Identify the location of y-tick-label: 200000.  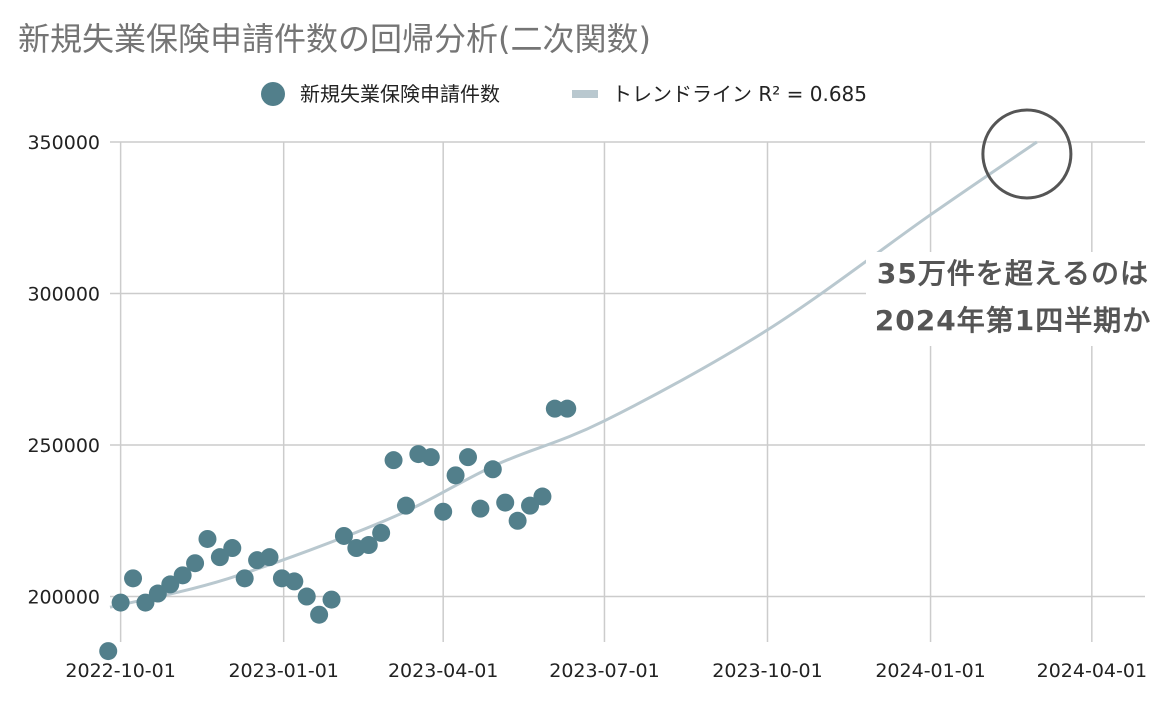
(63, 598).